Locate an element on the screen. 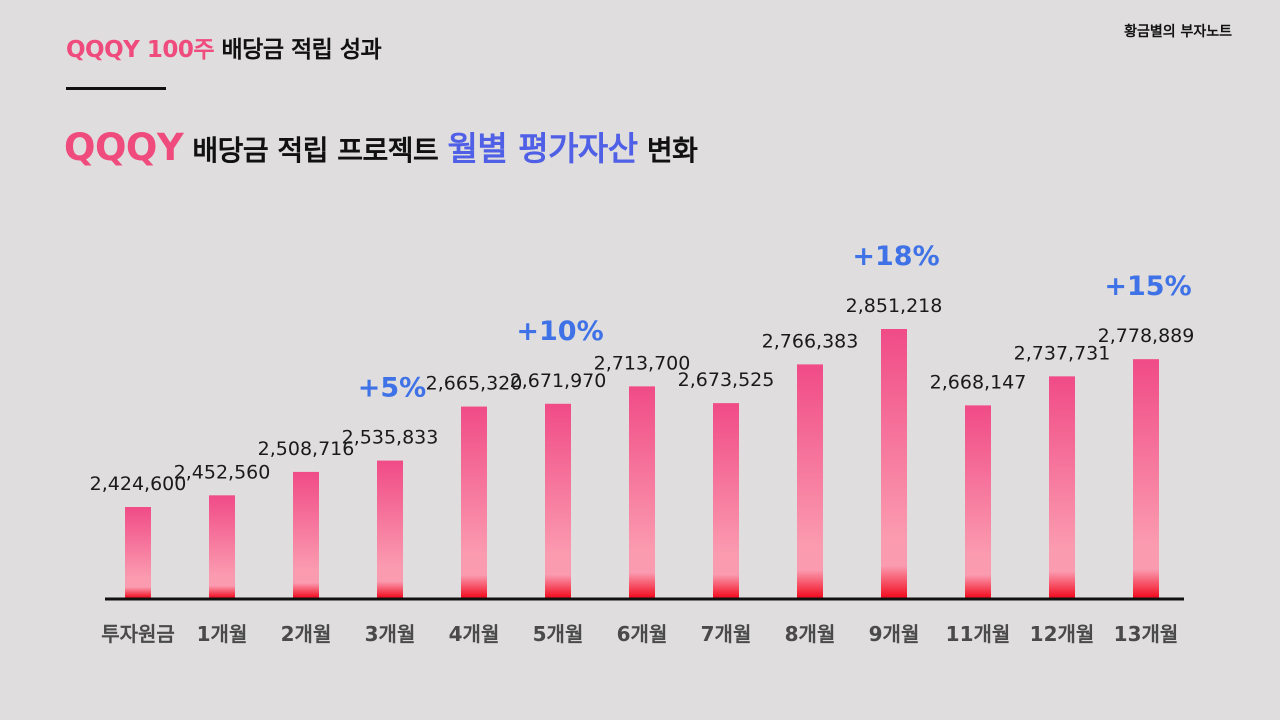 The width and height of the screenshot is (1280, 720). main-title: QQQY 배당금 적립 프로젝트 월별 평가자산 변화 is located at coordinates (381, 146).